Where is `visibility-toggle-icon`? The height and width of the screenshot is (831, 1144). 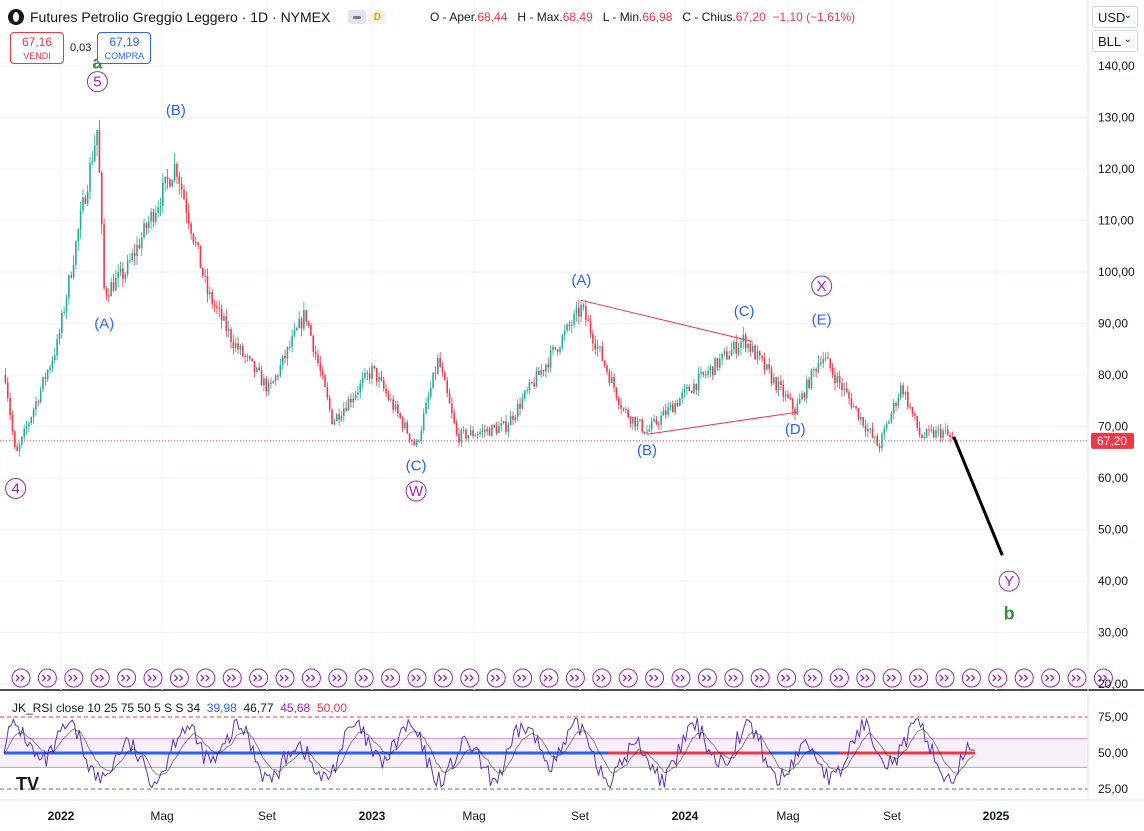 visibility-toggle-icon is located at coordinates (357, 17).